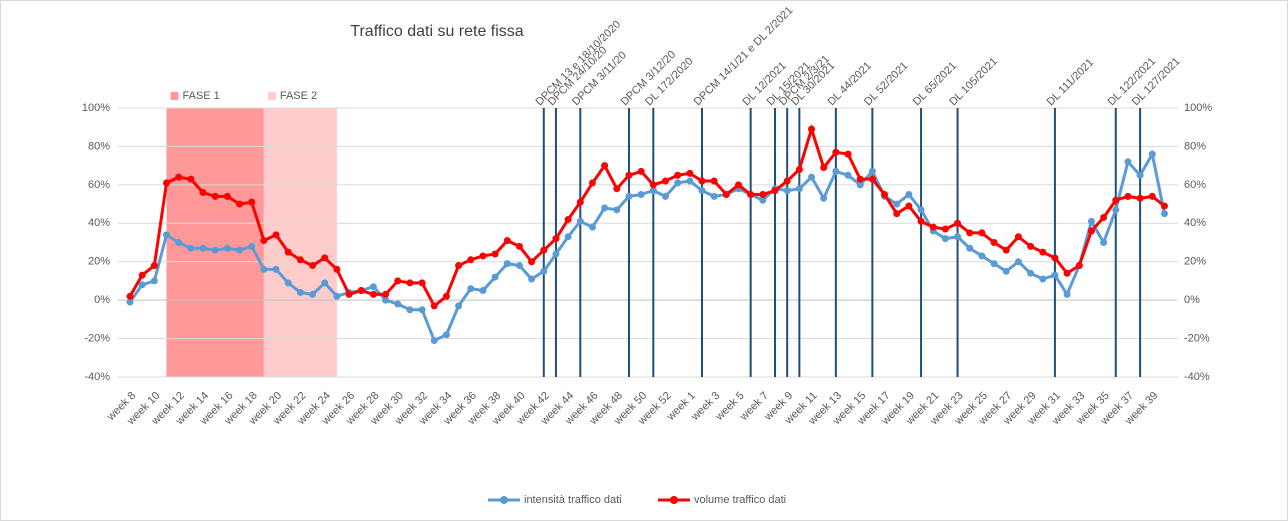 The width and height of the screenshot is (1288, 521). Describe the element at coordinates (298, 96) in the screenshot. I see `band-legend-label: FASE 2` at that location.